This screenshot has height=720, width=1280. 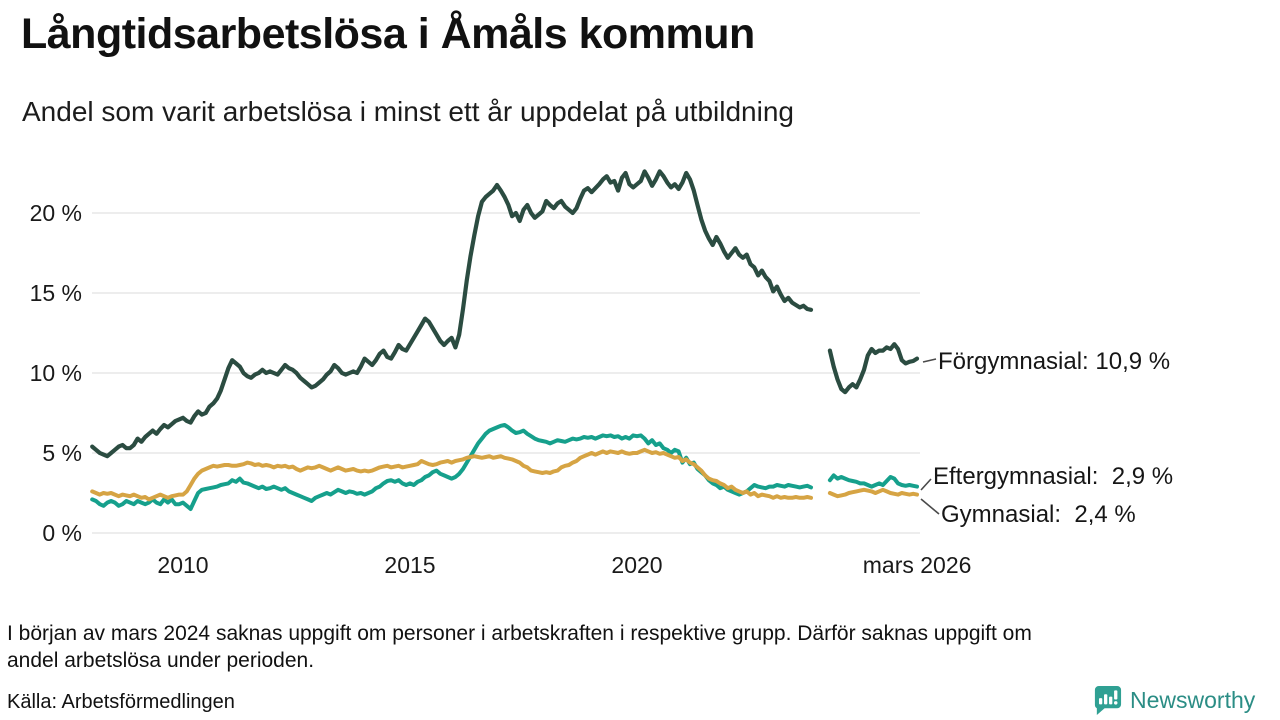 I want to click on series-line-förgymnasial, so click(x=873, y=368).